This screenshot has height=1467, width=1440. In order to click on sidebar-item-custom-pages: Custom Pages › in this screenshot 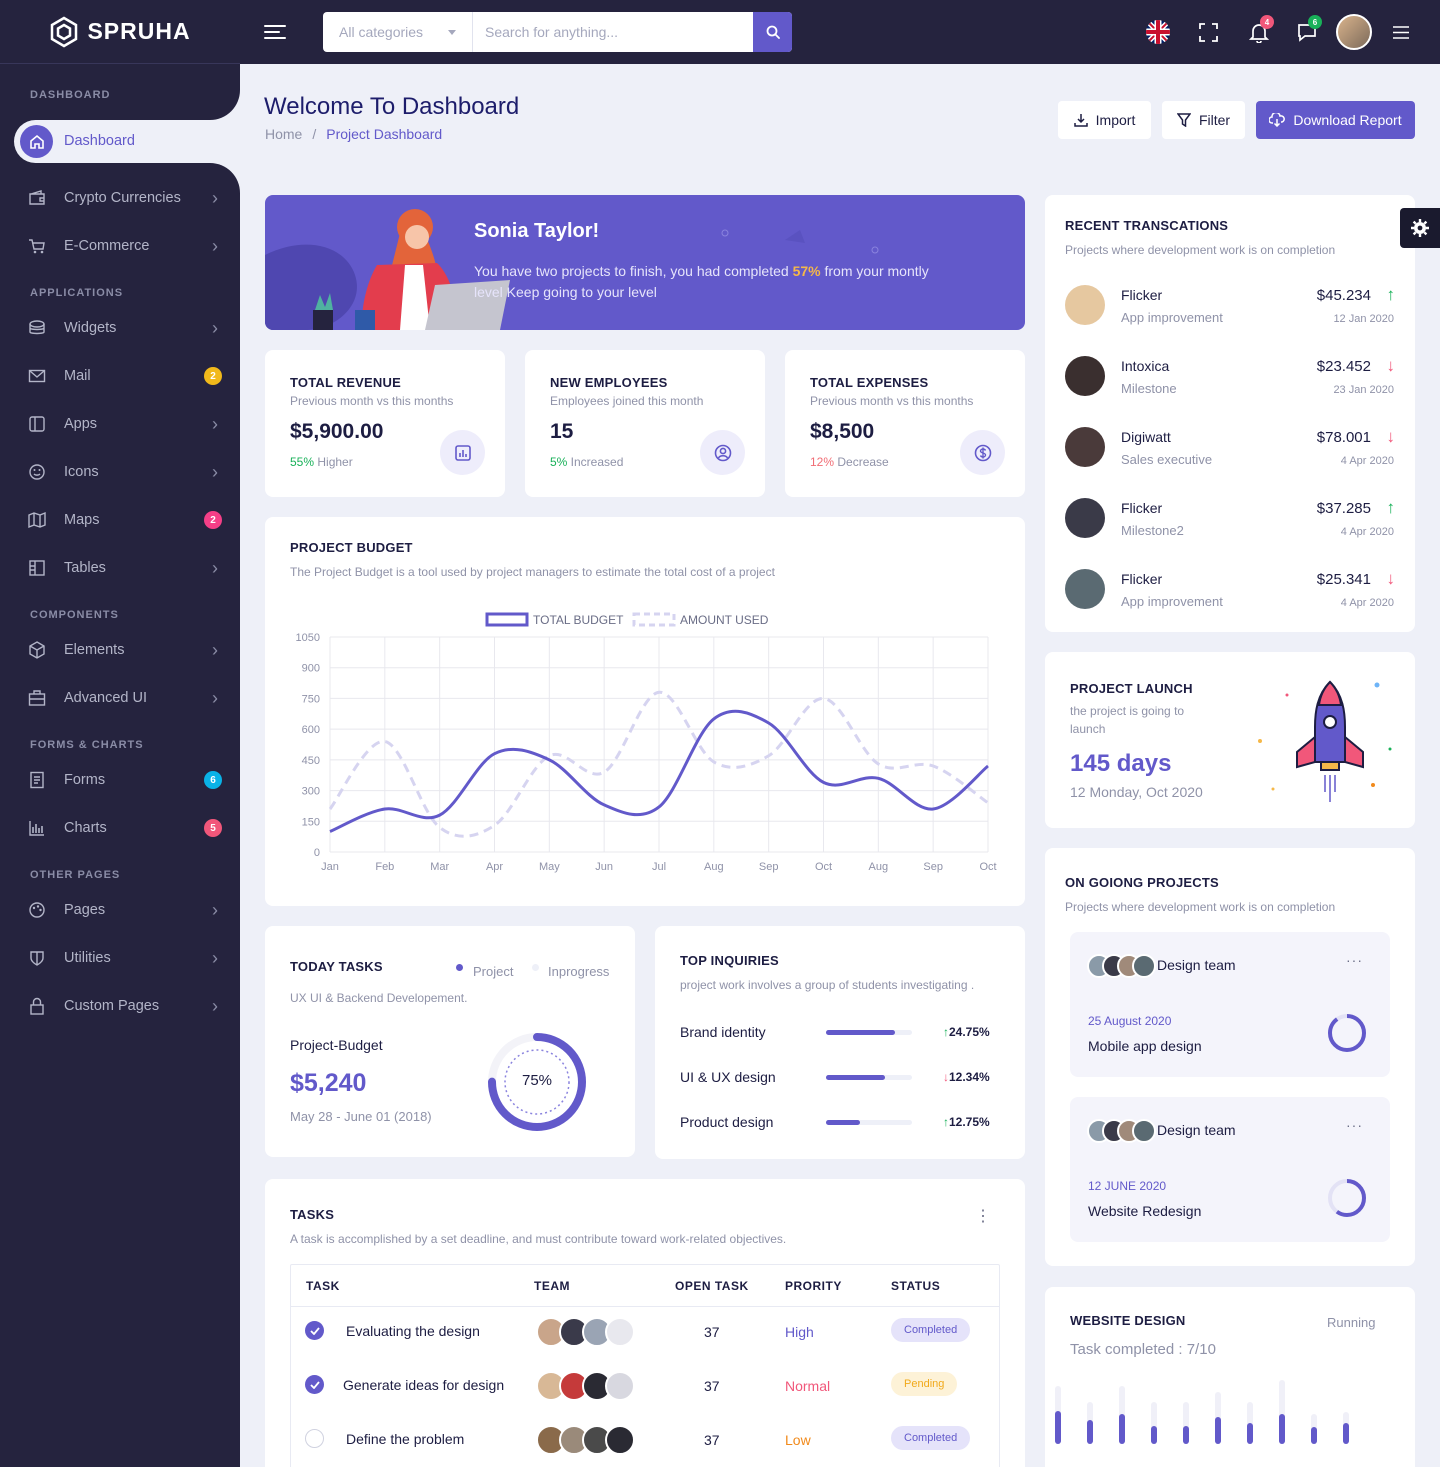, I will do `click(120, 1006)`.